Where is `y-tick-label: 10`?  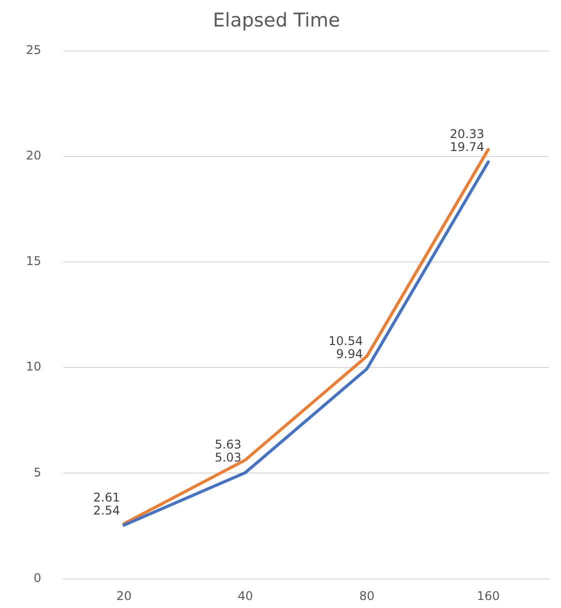
y-tick-label: 10 is located at coordinates (34, 367).